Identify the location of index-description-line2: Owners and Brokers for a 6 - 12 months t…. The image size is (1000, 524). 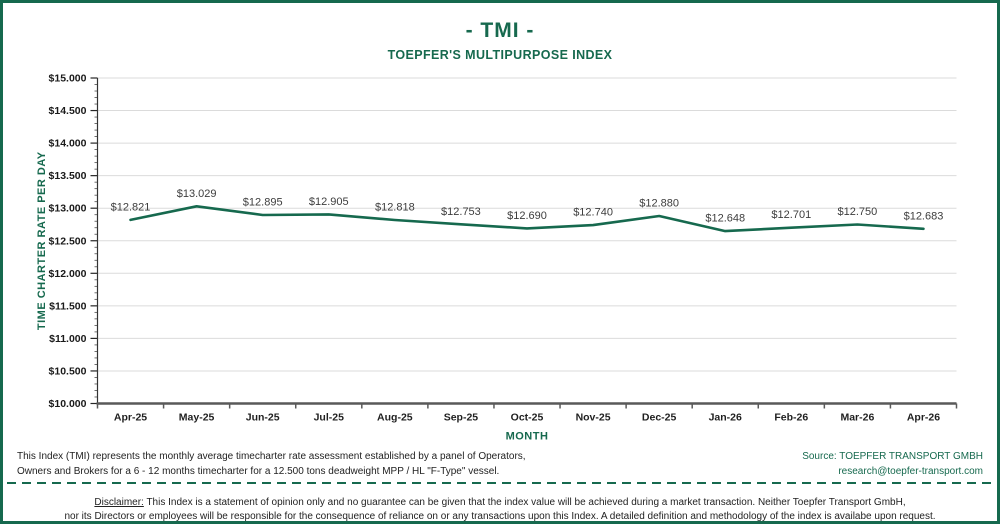
(258, 471).